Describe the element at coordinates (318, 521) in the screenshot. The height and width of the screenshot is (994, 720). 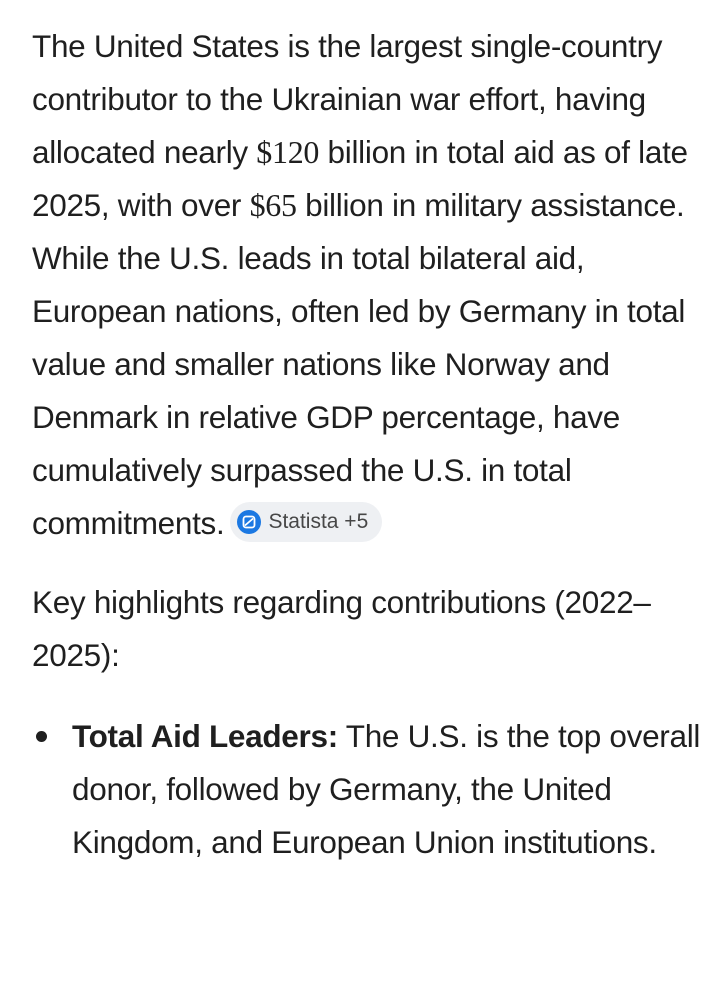
I see `source-chip-label: Statista +5` at that location.